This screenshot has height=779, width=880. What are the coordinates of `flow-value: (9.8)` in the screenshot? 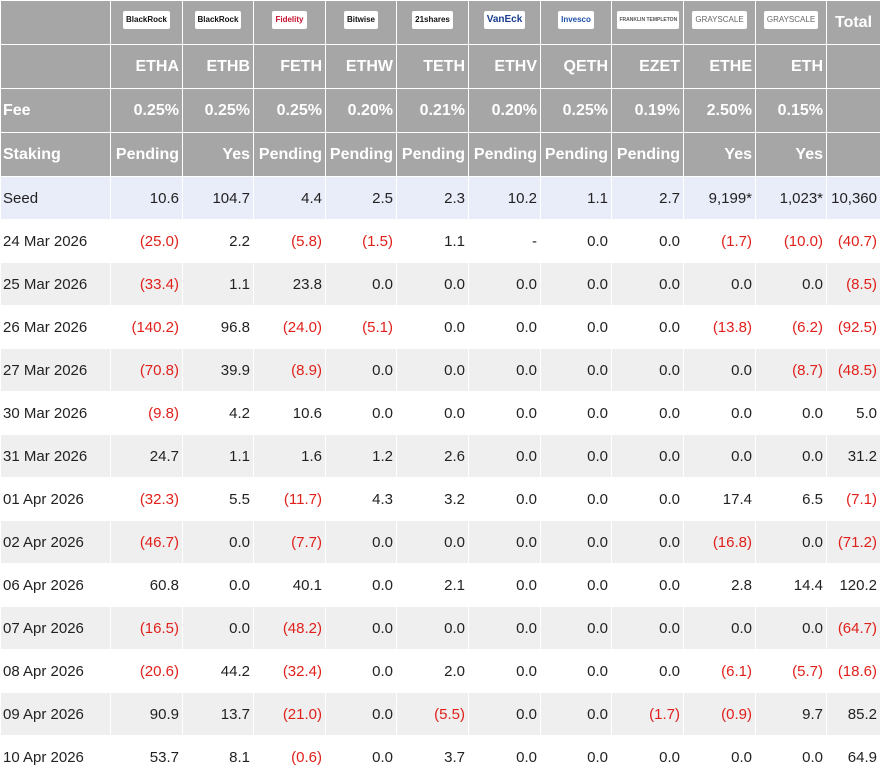 It's located at (147, 413).